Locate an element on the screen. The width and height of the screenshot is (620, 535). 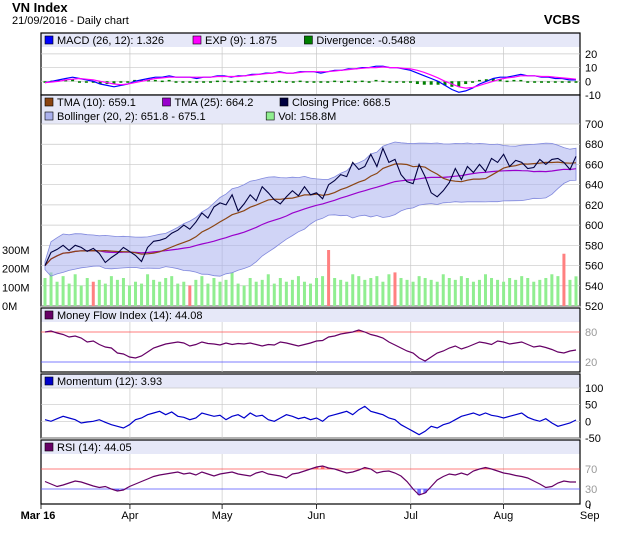
mfi-legend-label-0: Money Flow Index (14): 44.08 is located at coordinates (130, 316).